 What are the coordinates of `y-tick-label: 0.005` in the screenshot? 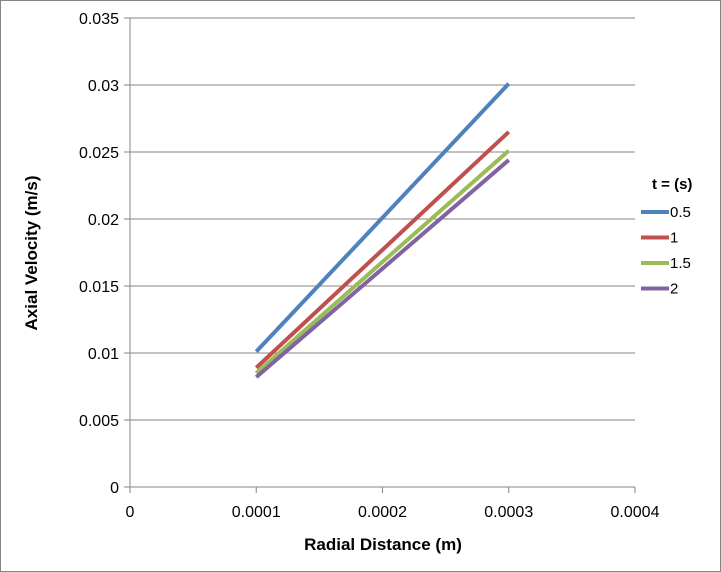 It's located at (99, 421).